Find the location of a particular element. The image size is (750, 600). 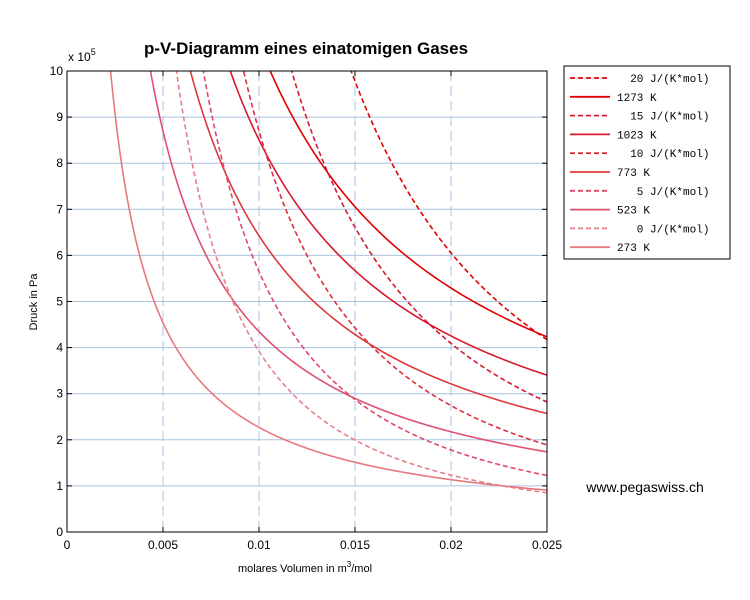

legend-entry-label: 1023 K is located at coordinates (637, 136).